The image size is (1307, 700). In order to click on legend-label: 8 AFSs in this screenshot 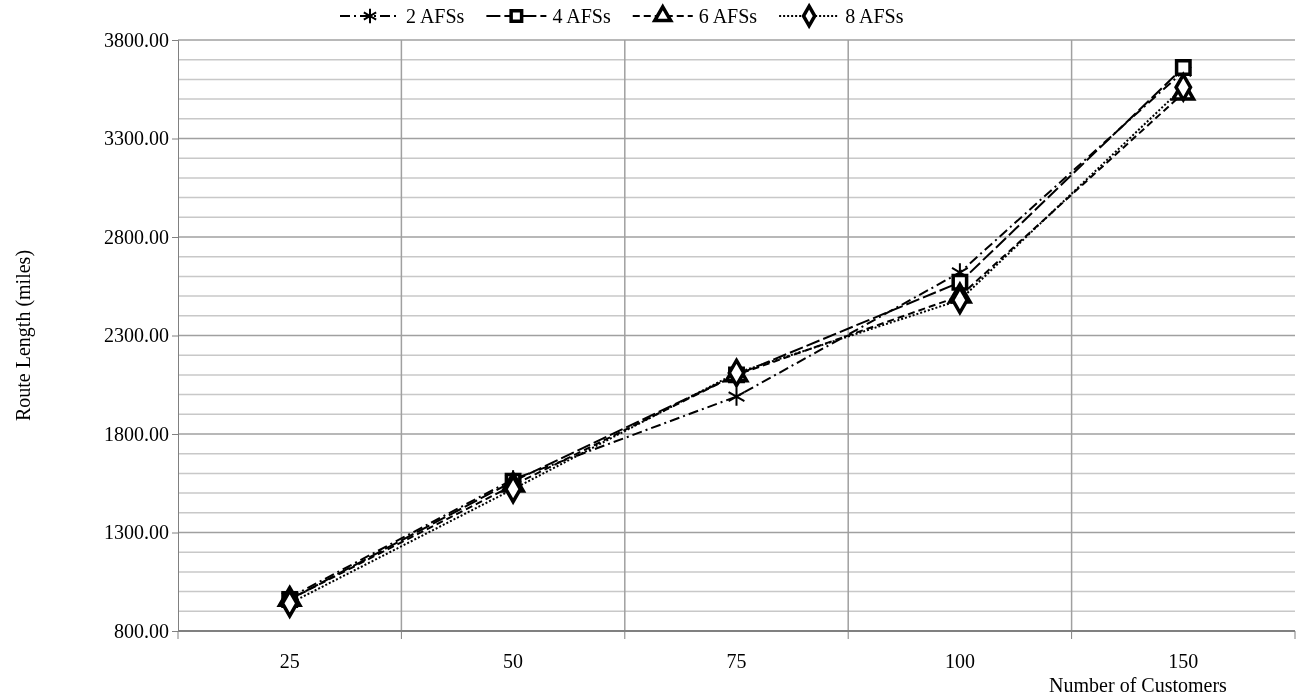, I will do `click(874, 16)`.